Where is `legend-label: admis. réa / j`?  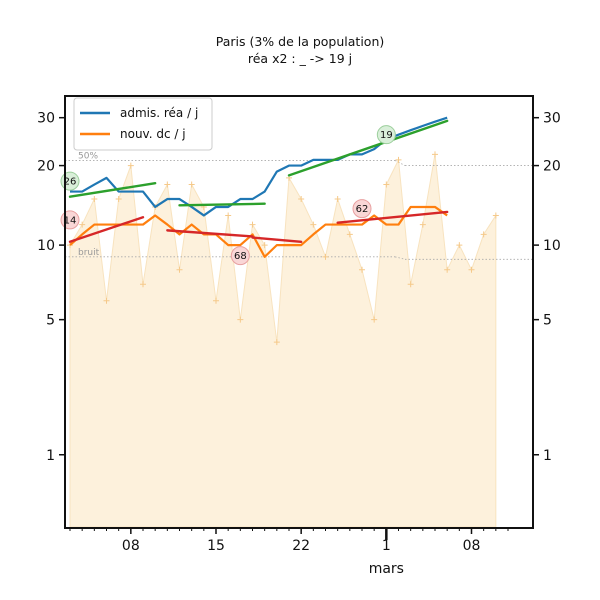
legend-label: admis. réa / j is located at coordinates (159, 113).